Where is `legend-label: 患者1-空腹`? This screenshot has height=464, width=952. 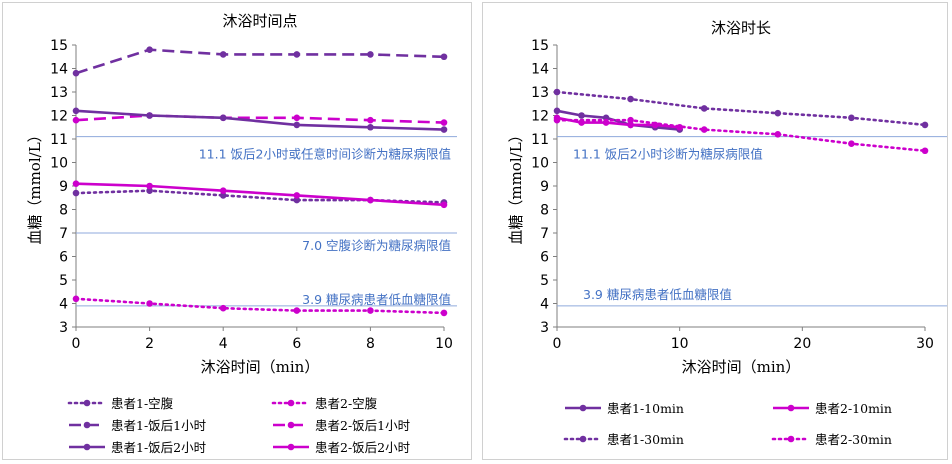 legend-label: 患者1-空腹 is located at coordinates (142, 403).